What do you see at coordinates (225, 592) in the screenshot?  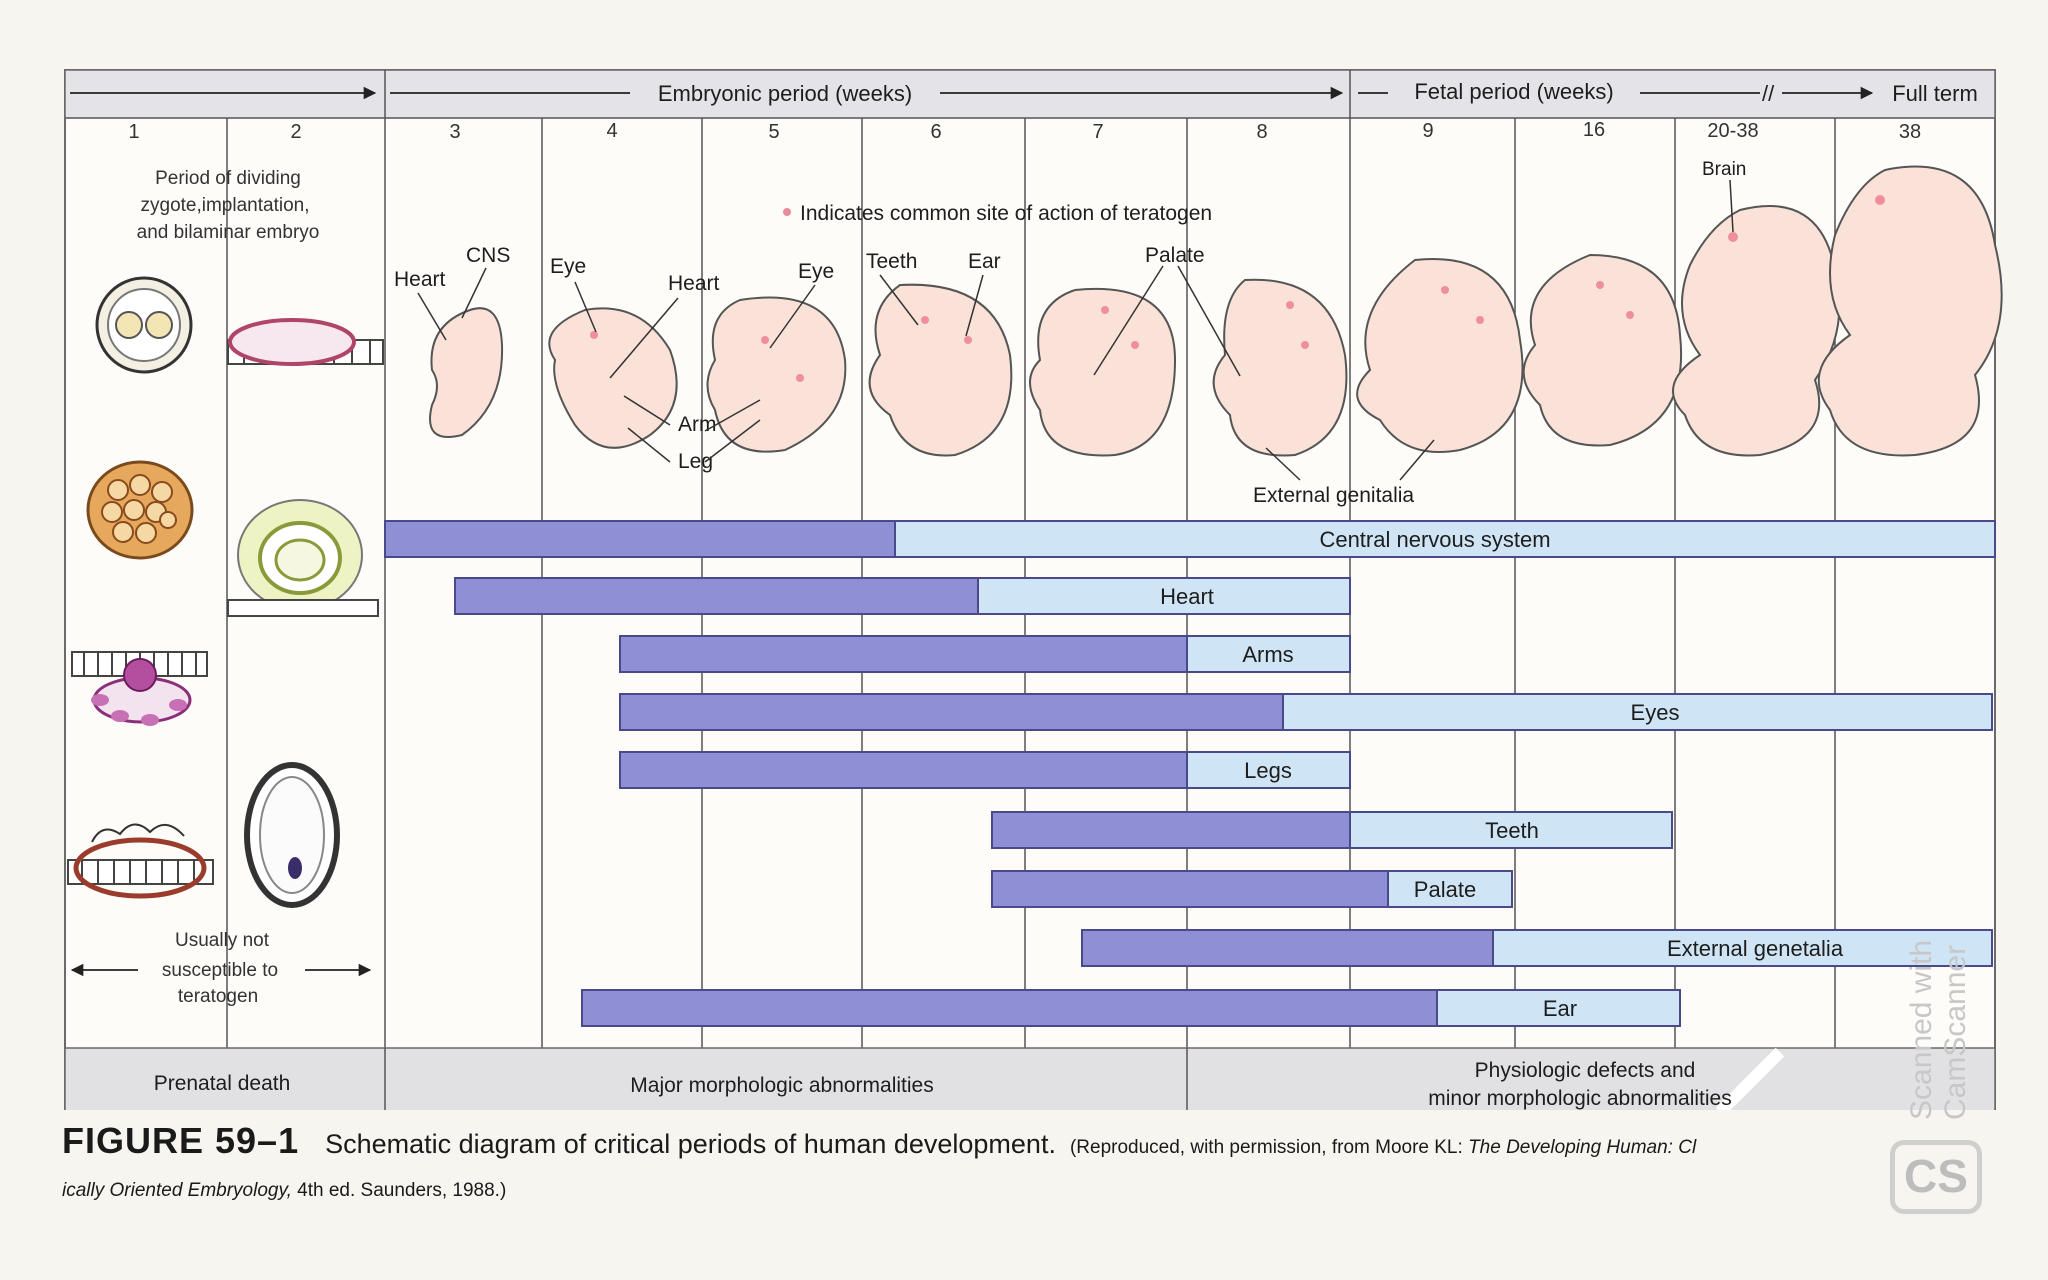 I see `zygote-illustrations` at bounding box center [225, 592].